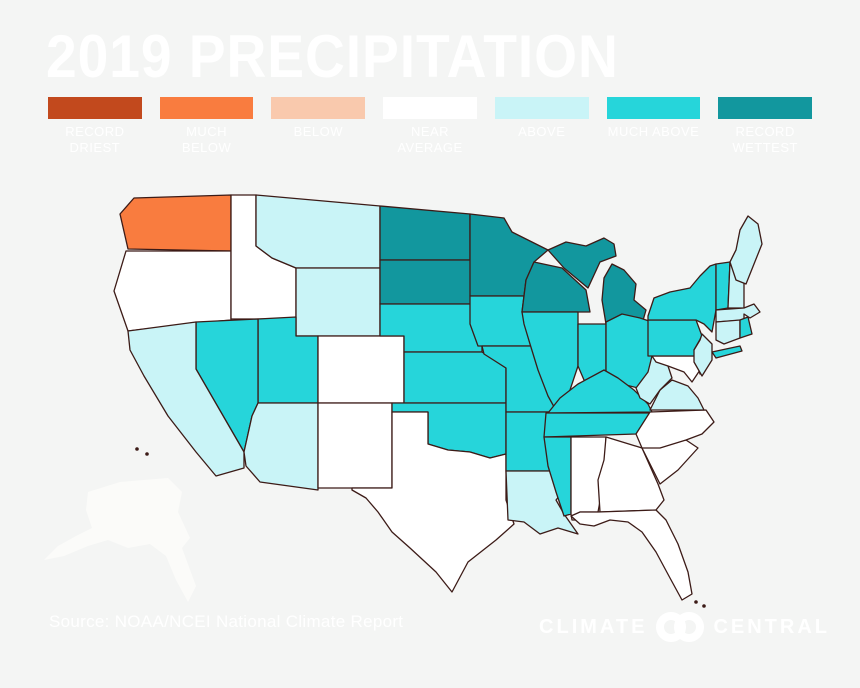  Describe the element at coordinates (175, 223) in the screenshot. I see `state-wa` at that location.